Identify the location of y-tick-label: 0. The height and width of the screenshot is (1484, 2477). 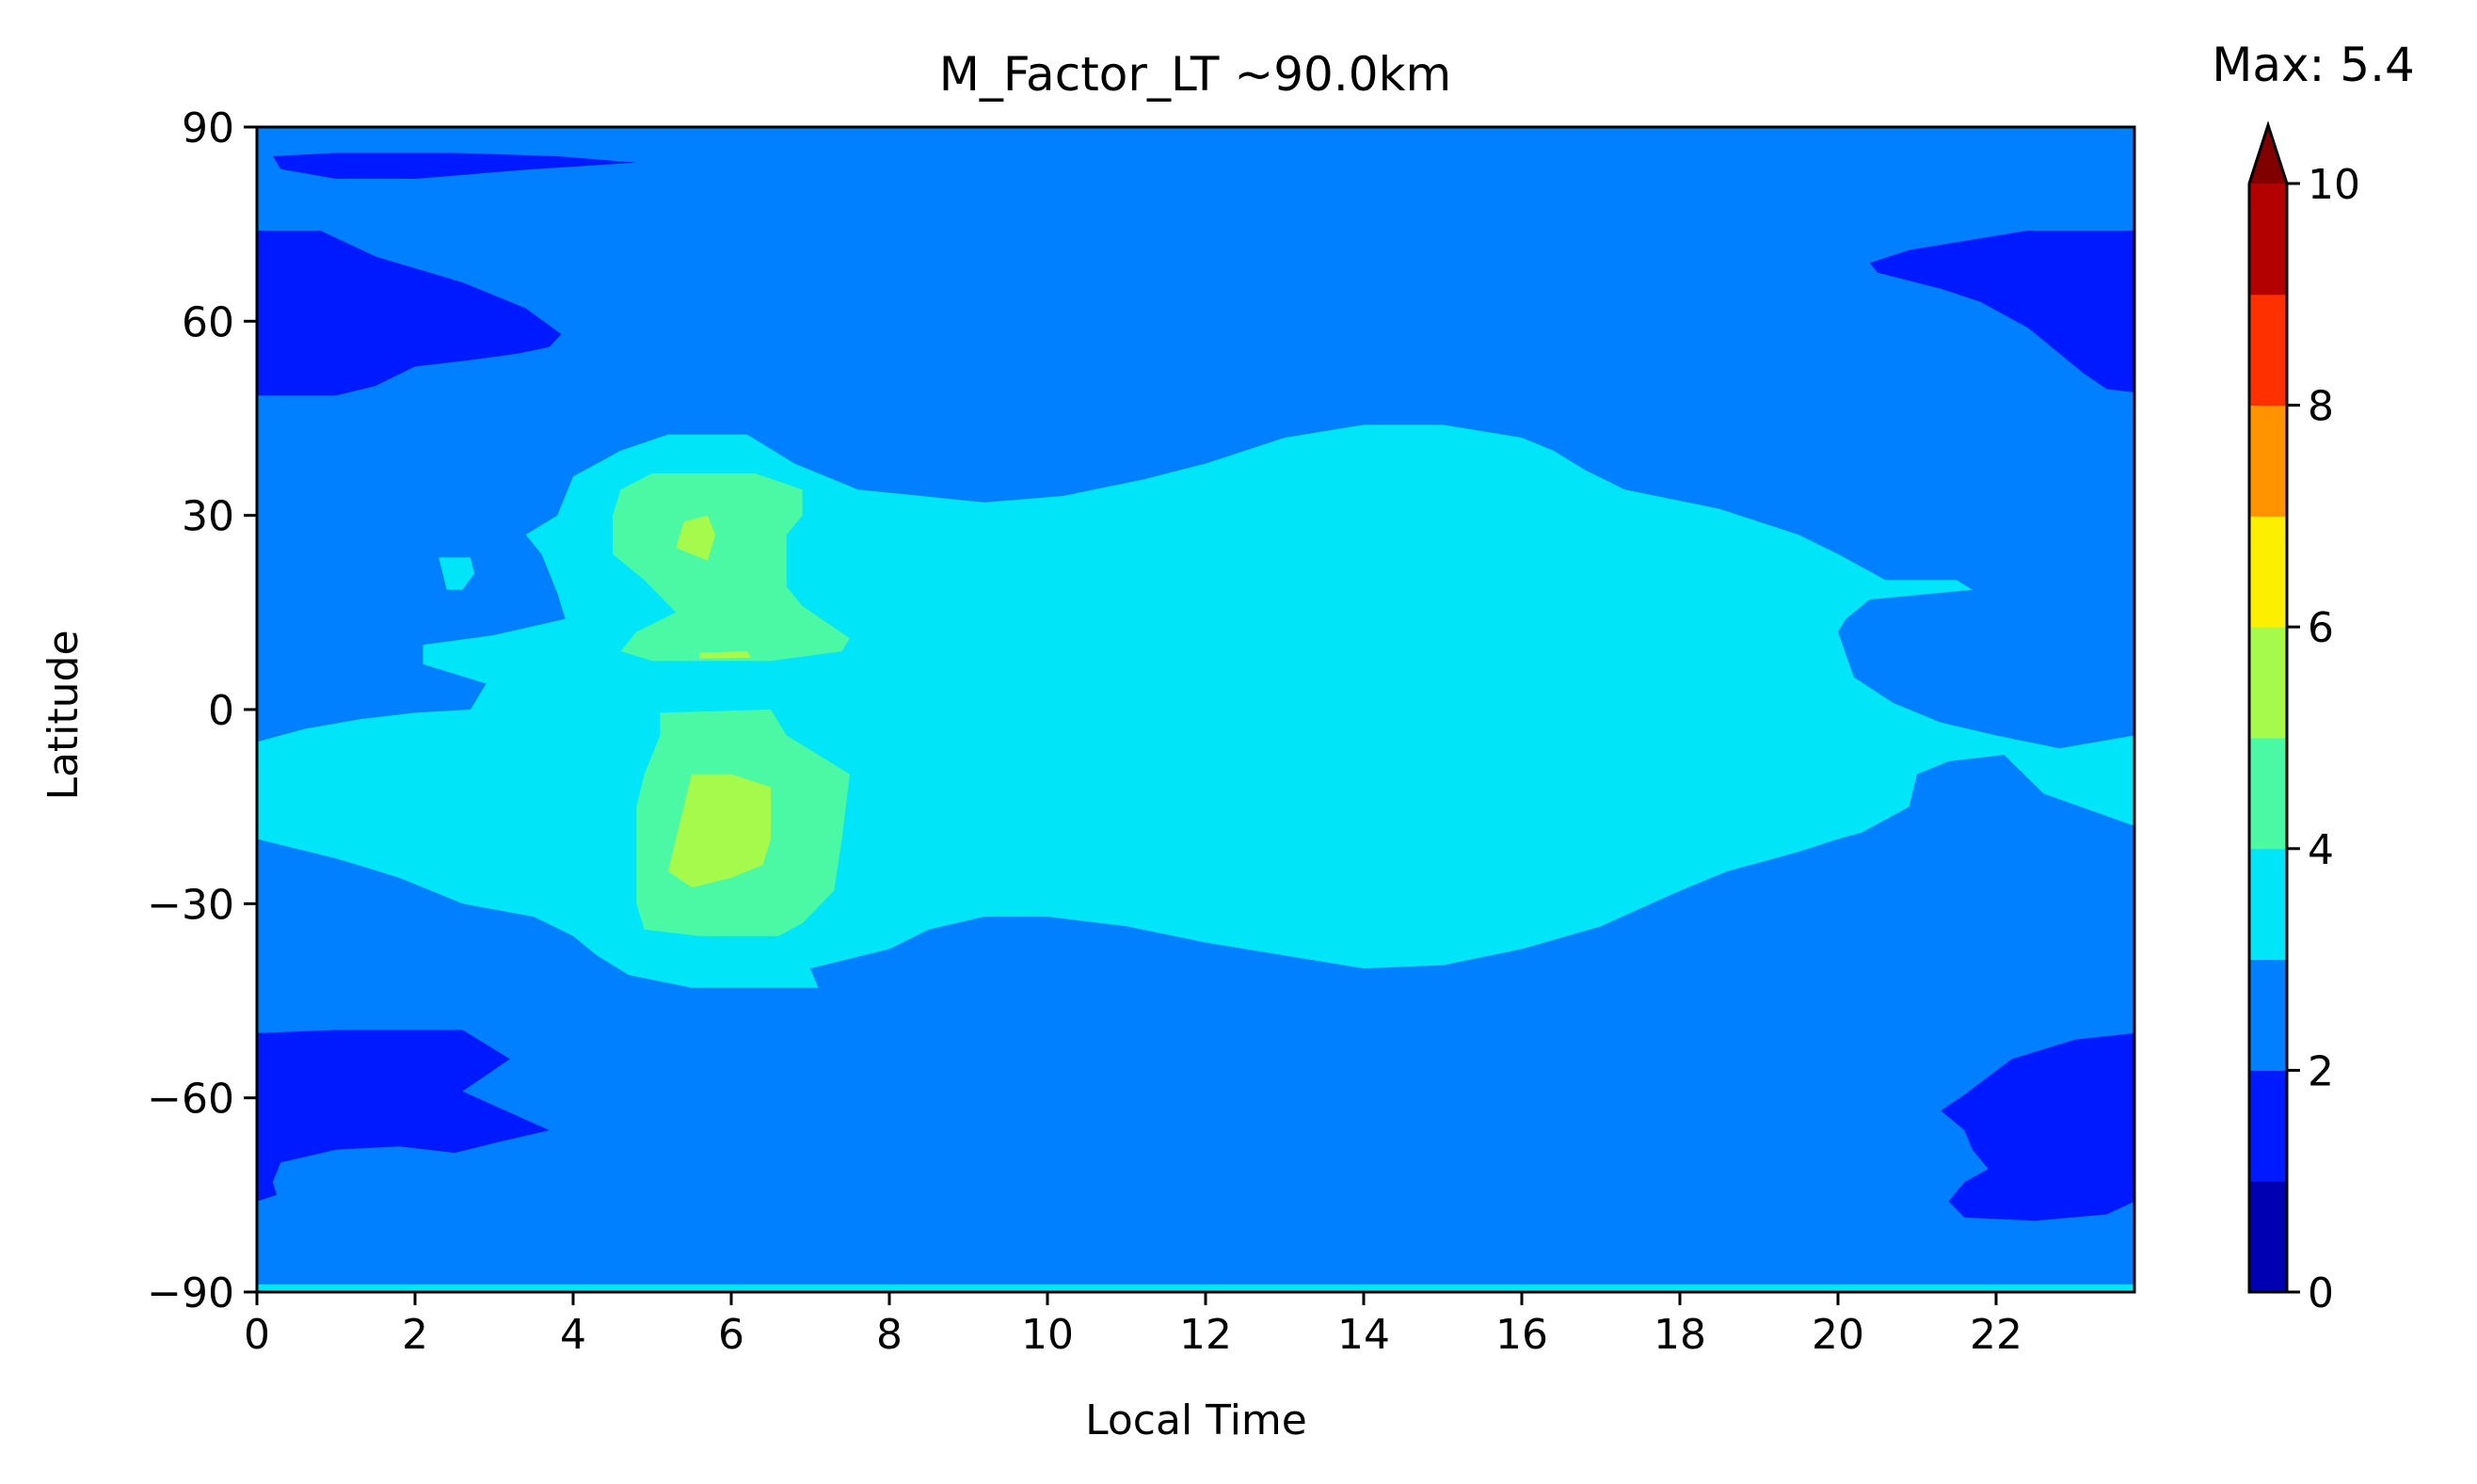
(221, 711).